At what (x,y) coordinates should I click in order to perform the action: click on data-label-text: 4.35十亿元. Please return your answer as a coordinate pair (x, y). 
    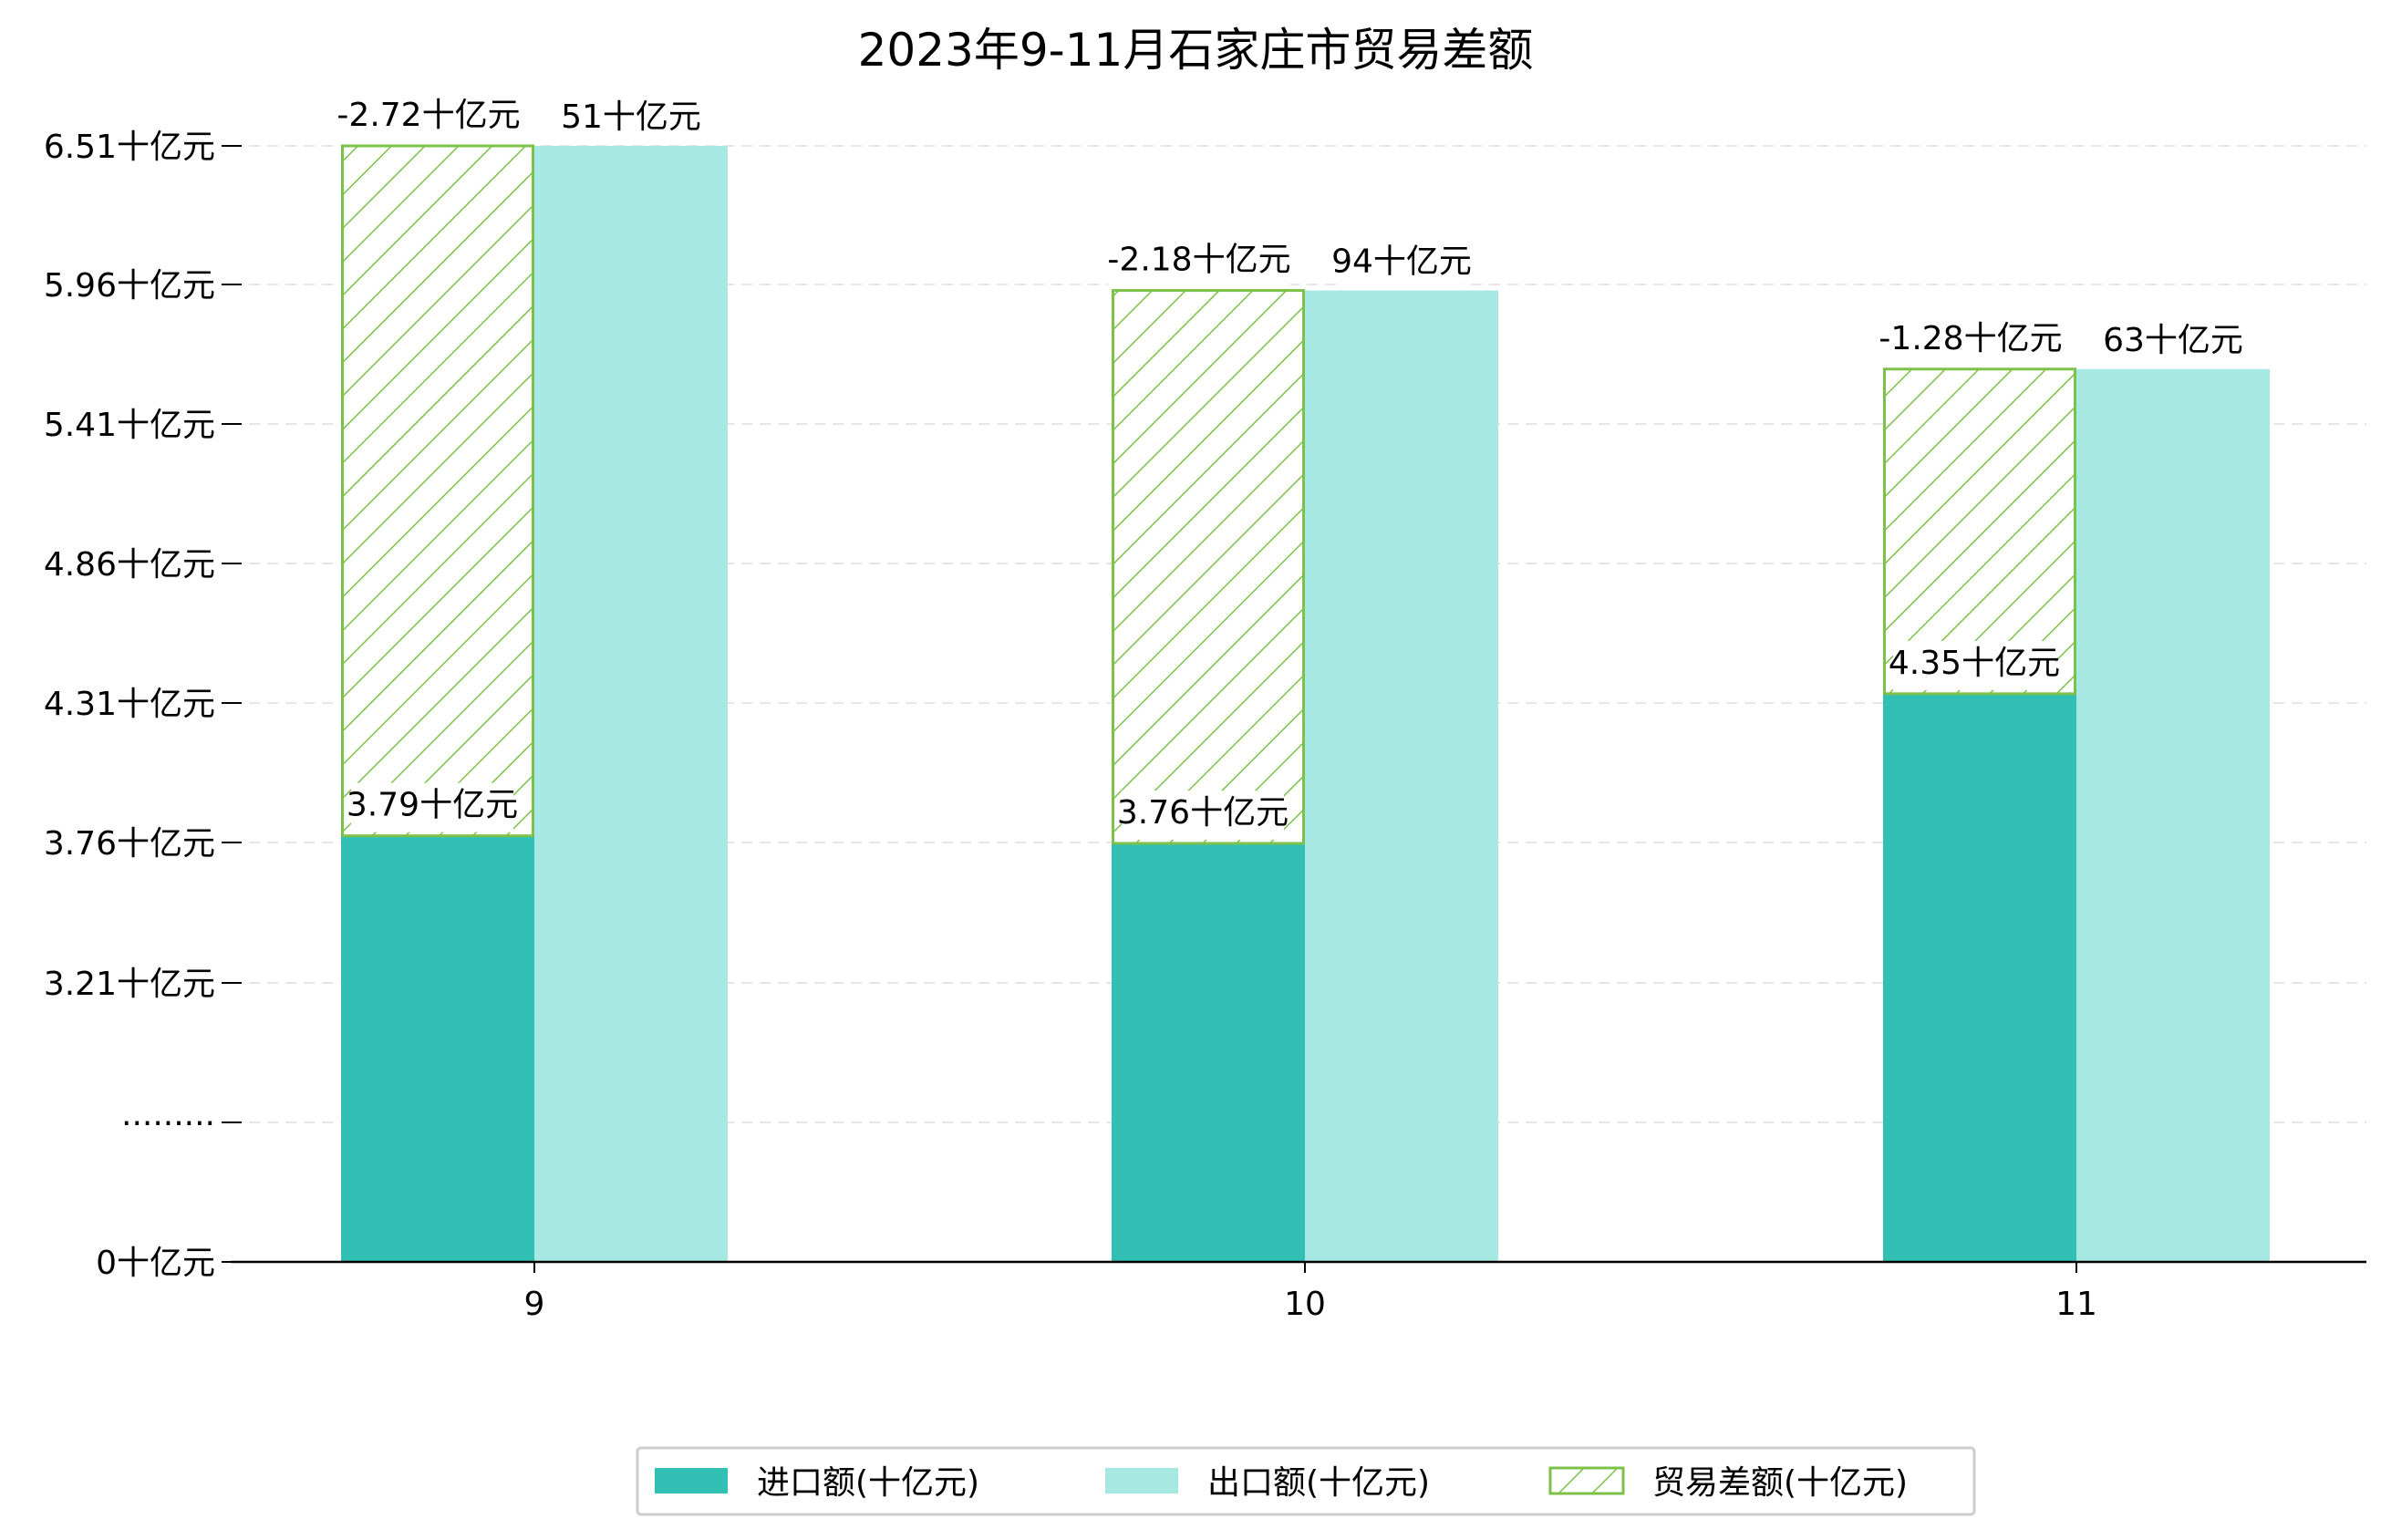
    Looking at the image, I should click on (1975, 663).